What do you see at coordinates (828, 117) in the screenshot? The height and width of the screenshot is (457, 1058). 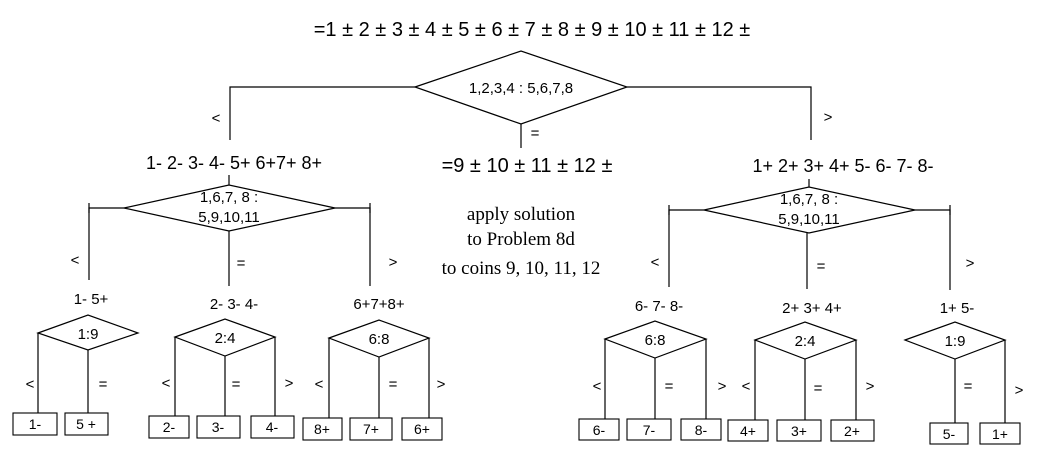 I see `root-gt-symbol: >` at bounding box center [828, 117].